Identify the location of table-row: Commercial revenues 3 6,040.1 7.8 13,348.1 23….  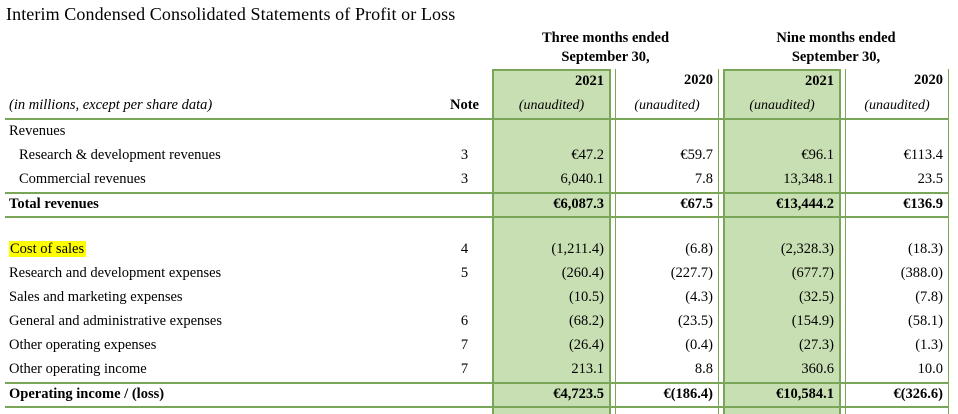
(477, 179).